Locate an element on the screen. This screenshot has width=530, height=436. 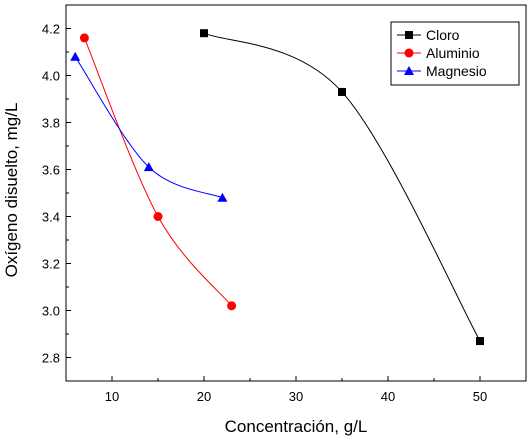
series-line-magnesio is located at coordinates (148, 127).